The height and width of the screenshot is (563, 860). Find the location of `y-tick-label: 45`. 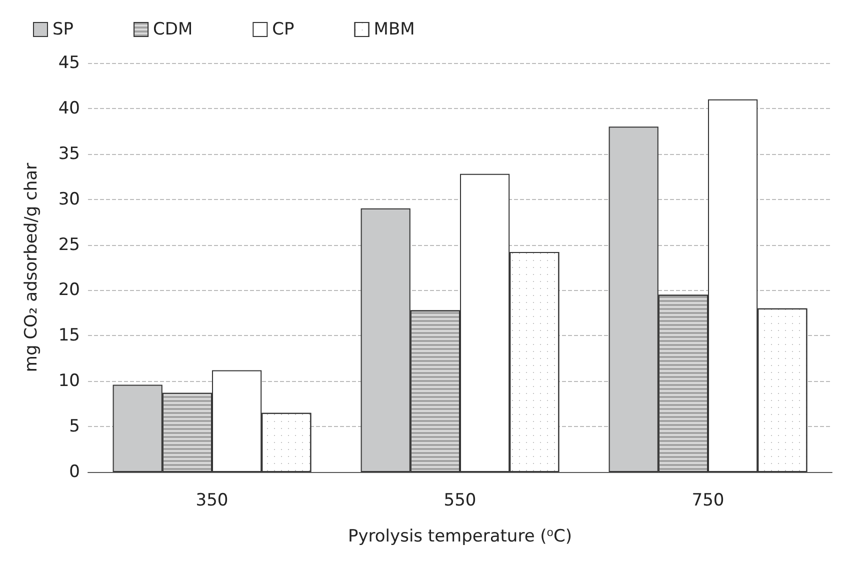

y-tick-label: 45 is located at coordinates (69, 63).